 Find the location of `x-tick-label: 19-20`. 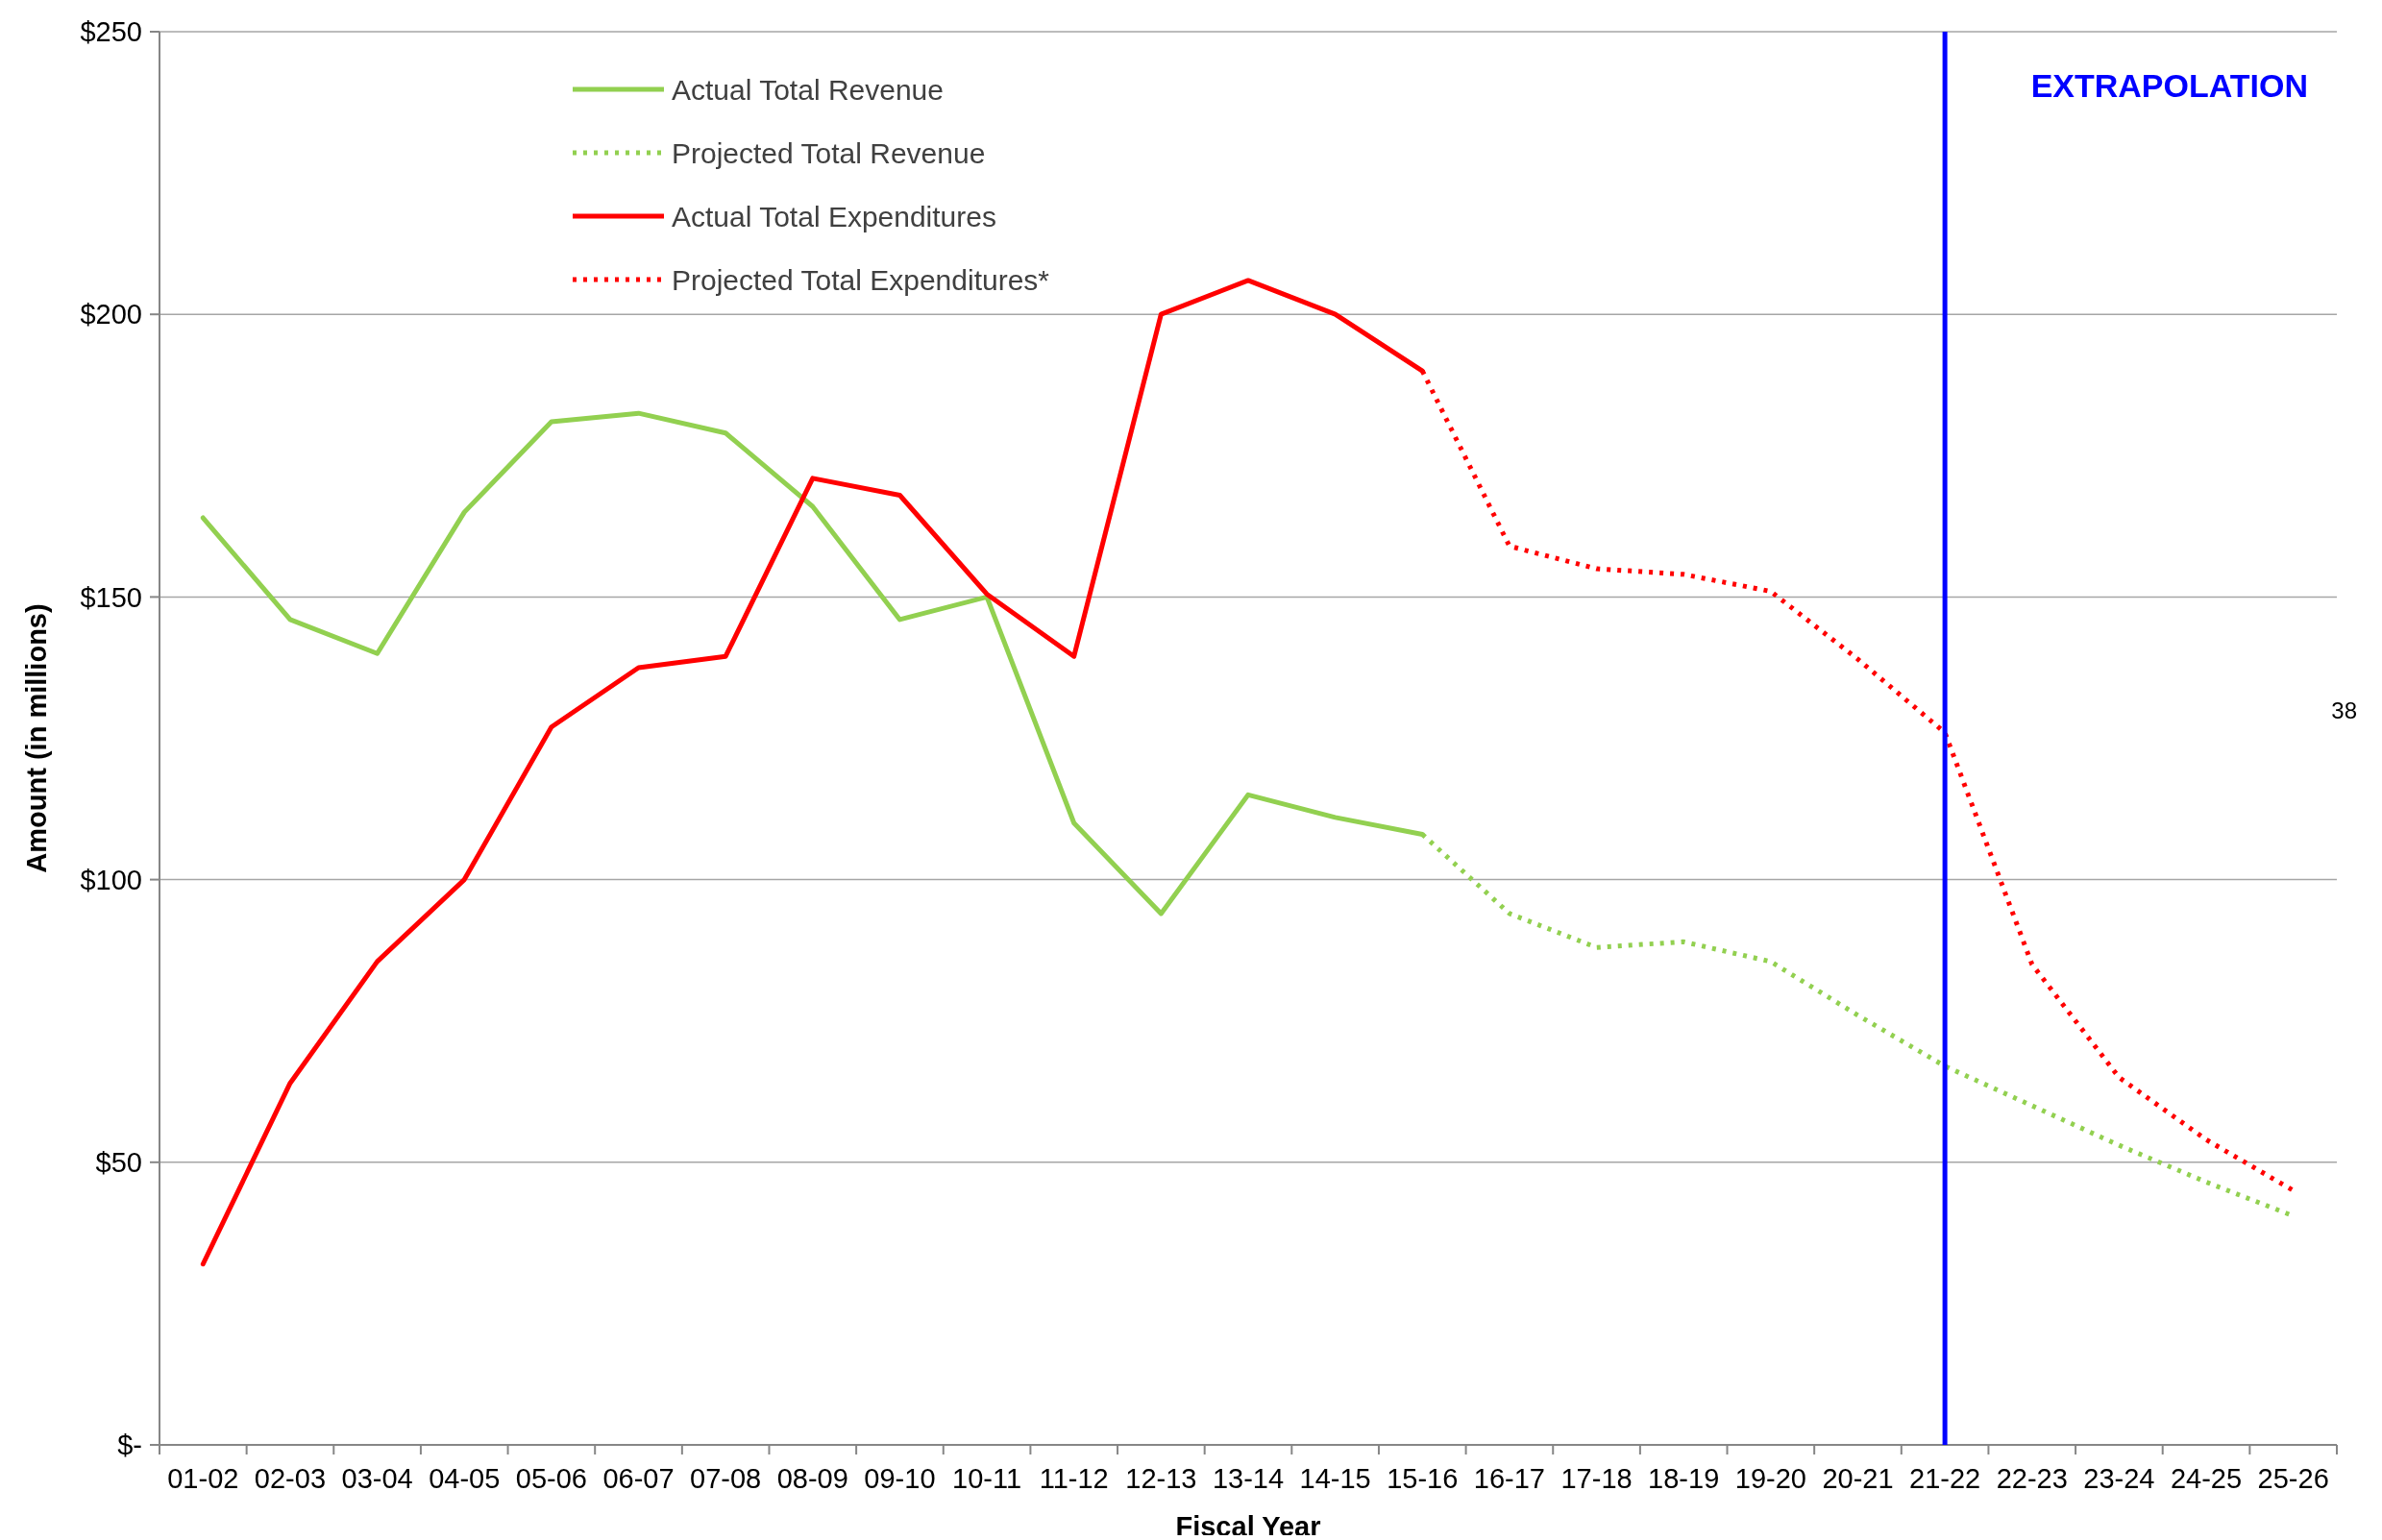

x-tick-label: 19-20 is located at coordinates (1770, 1479).